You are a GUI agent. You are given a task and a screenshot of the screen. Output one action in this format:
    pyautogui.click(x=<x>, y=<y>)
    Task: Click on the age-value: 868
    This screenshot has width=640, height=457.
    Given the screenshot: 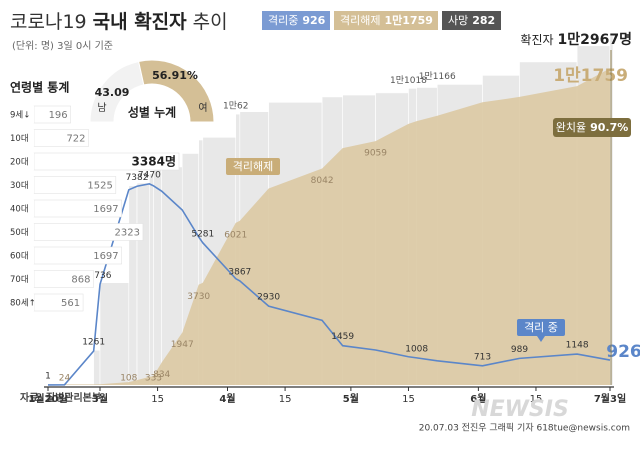 What is the action you would take?
    pyautogui.click(x=80, y=280)
    